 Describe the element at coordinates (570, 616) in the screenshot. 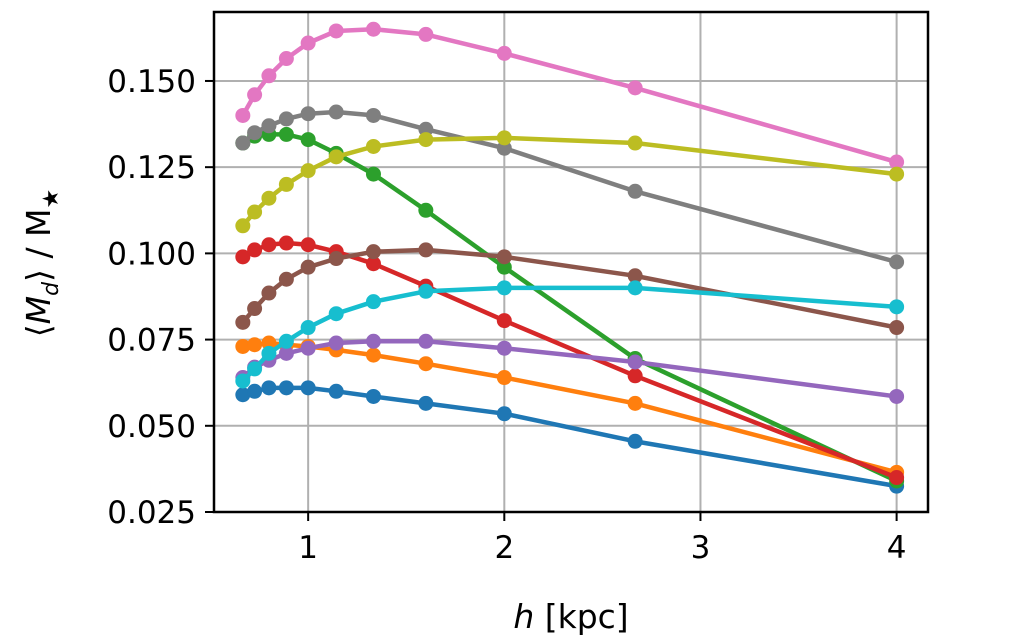

I see `x-axis-label: h [kpc]` at that location.